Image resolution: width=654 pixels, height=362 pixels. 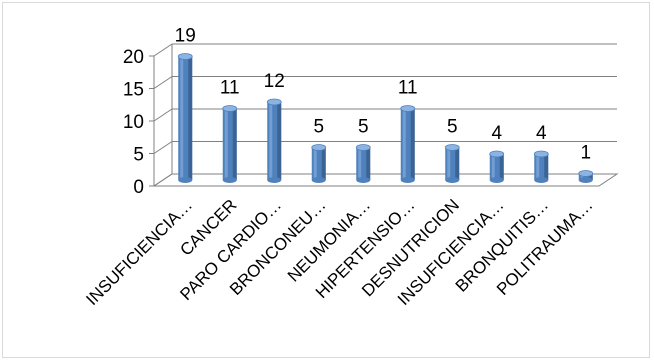 What do you see at coordinates (274, 81) in the screenshot?
I see `data-label-3: 12` at bounding box center [274, 81].